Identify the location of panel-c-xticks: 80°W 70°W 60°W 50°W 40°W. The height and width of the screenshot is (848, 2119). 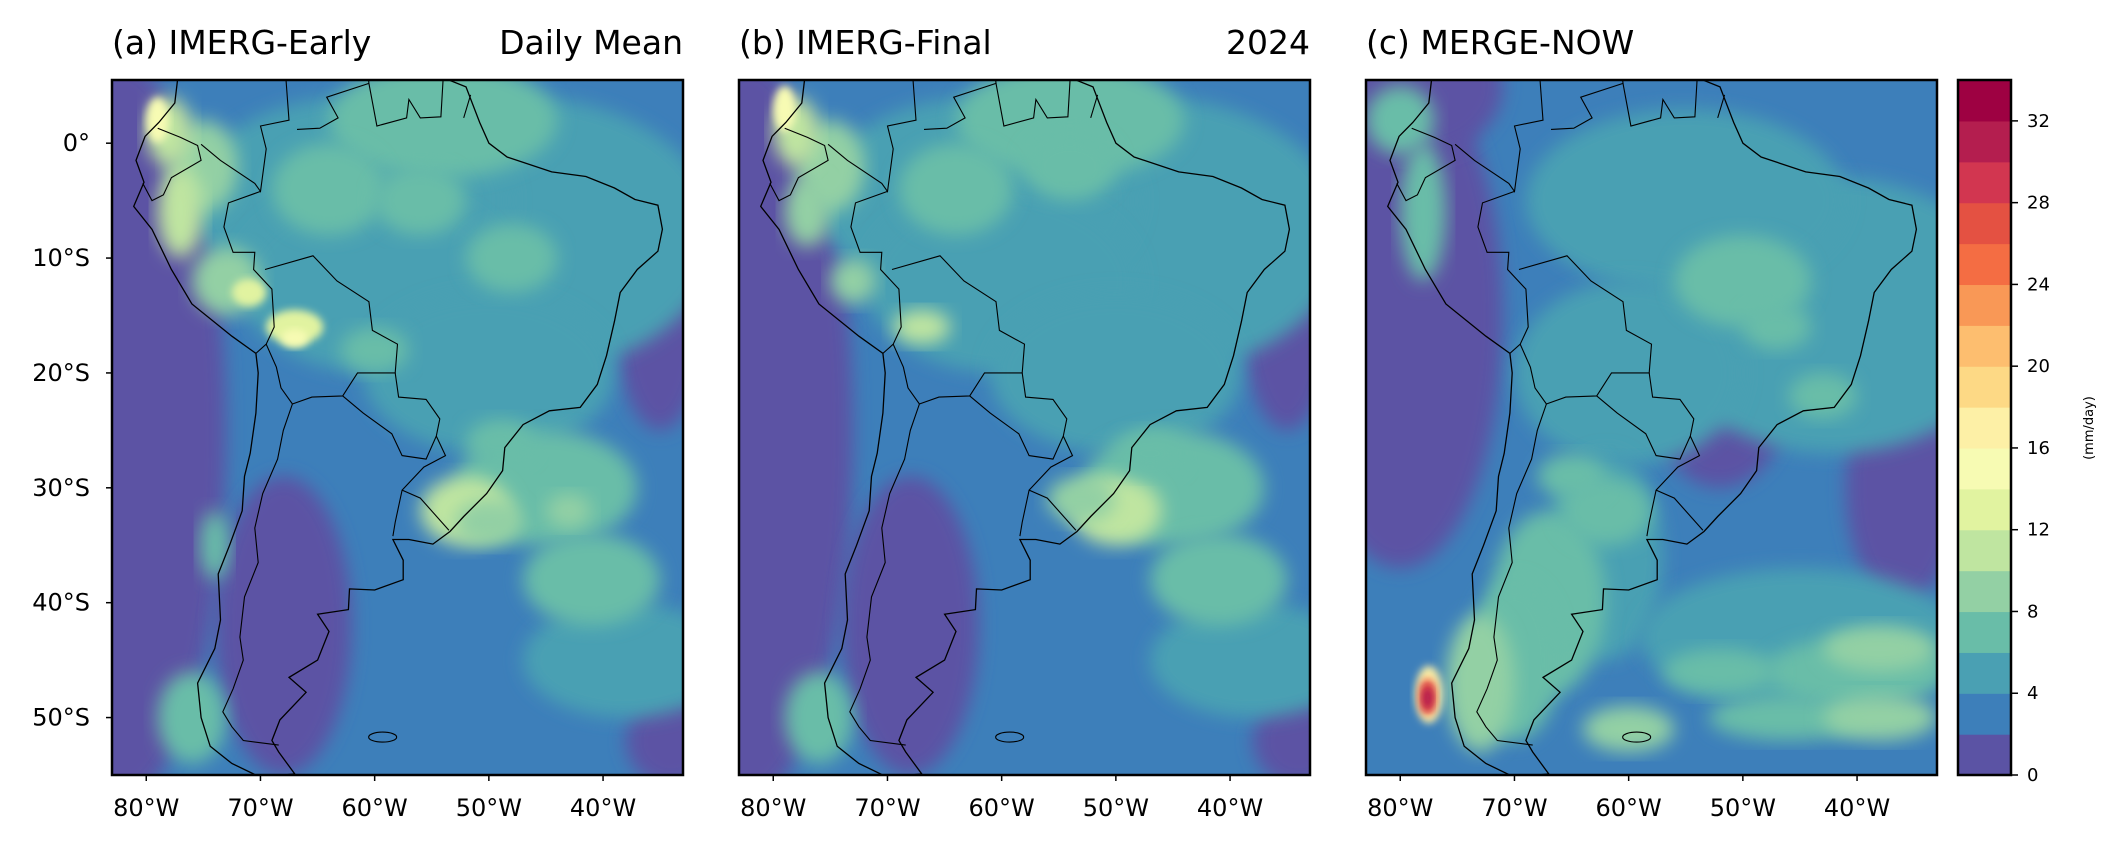
(1628, 798).